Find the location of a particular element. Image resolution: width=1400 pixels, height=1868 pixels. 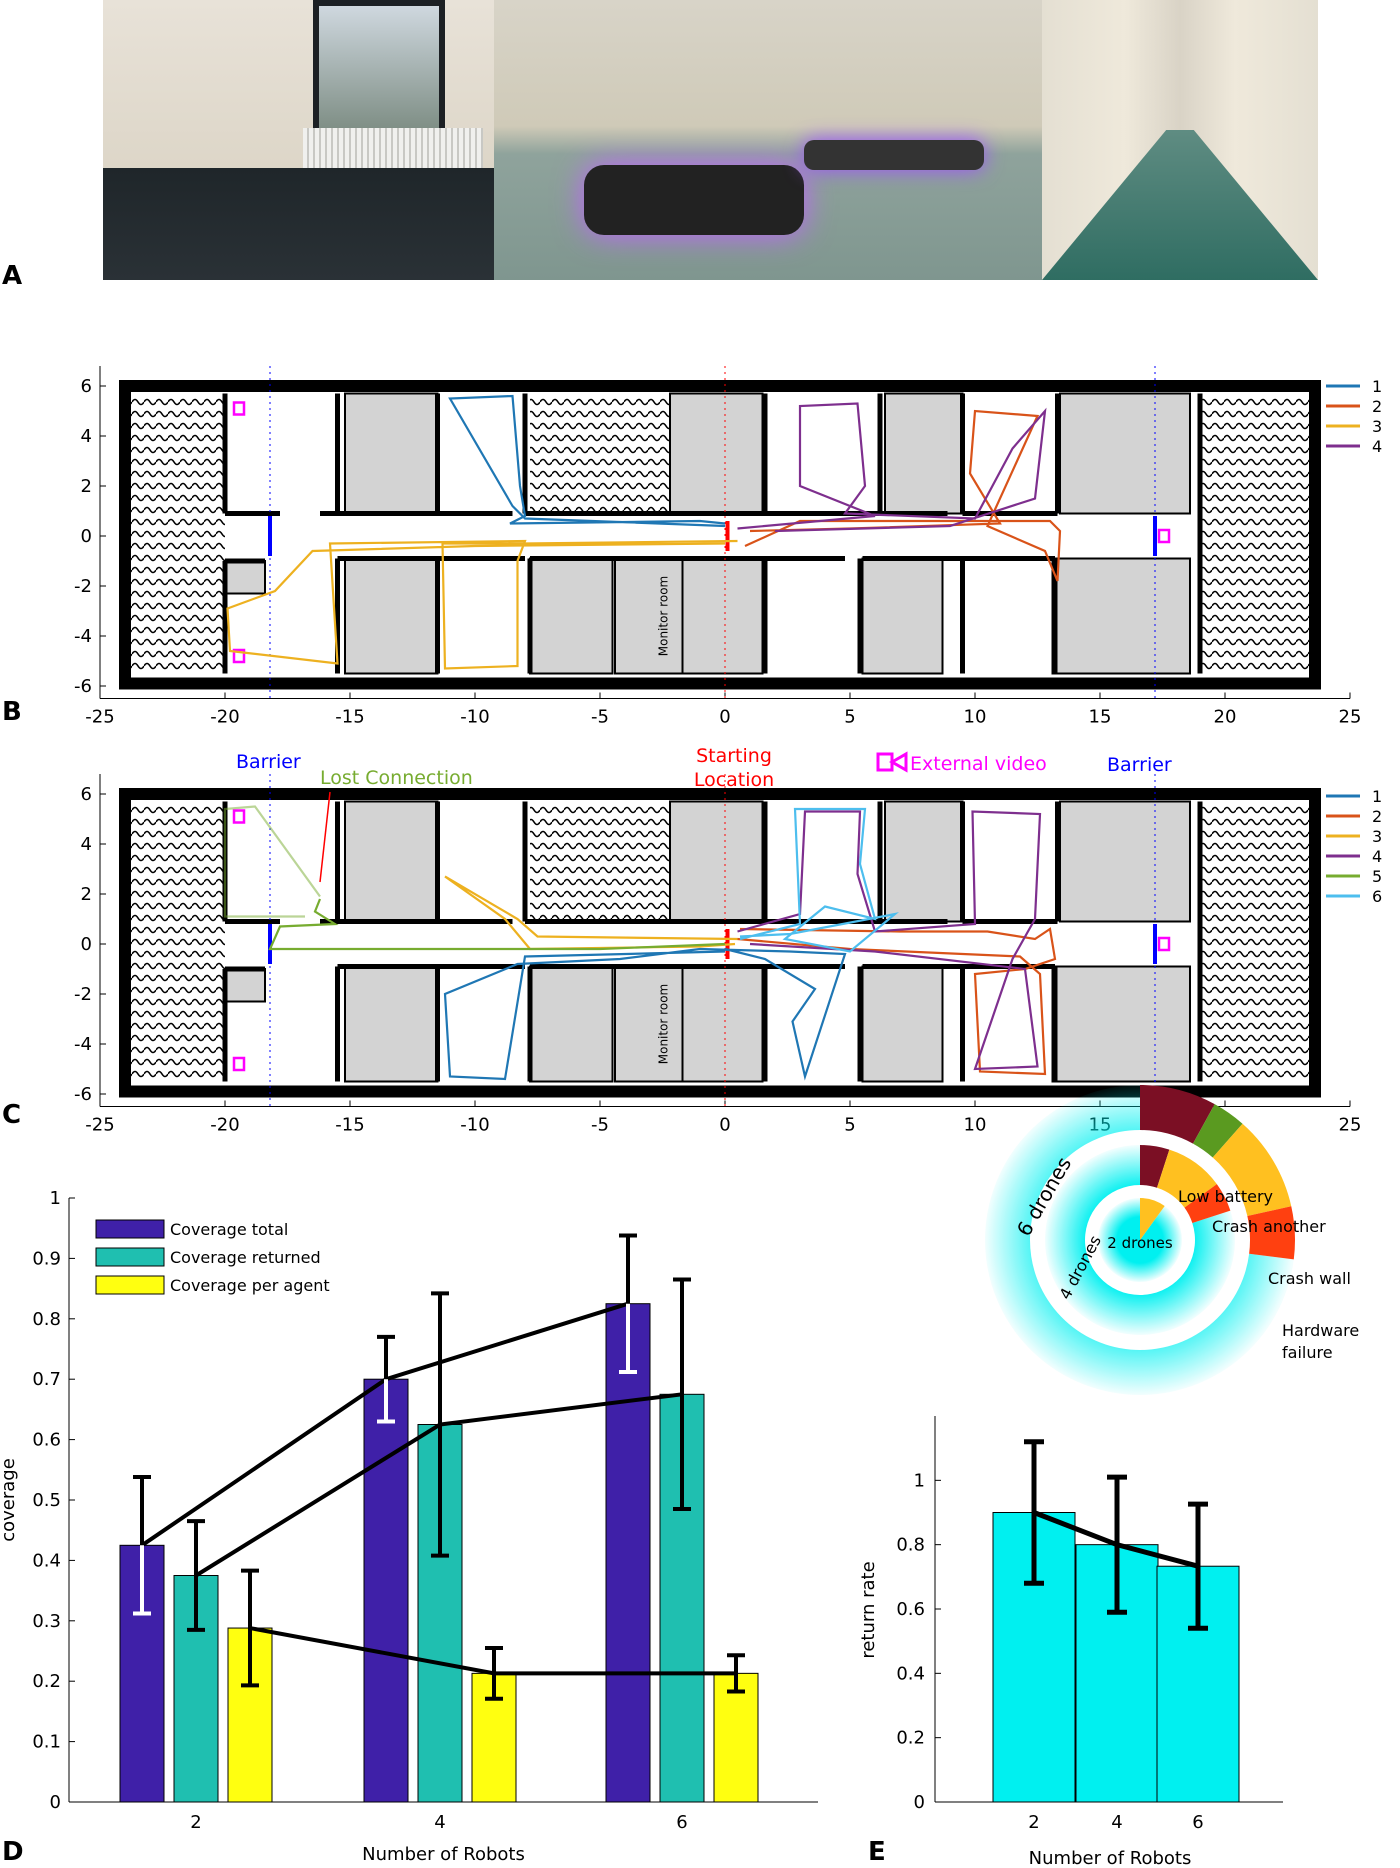

photo-window is located at coordinates (379, 71).